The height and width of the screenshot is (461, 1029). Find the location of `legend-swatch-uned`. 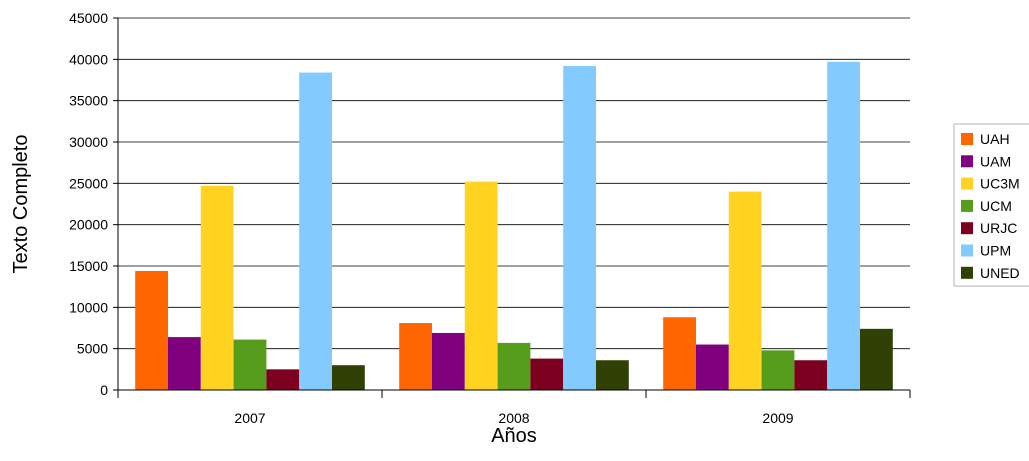

legend-swatch-uned is located at coordinates (967, 272).